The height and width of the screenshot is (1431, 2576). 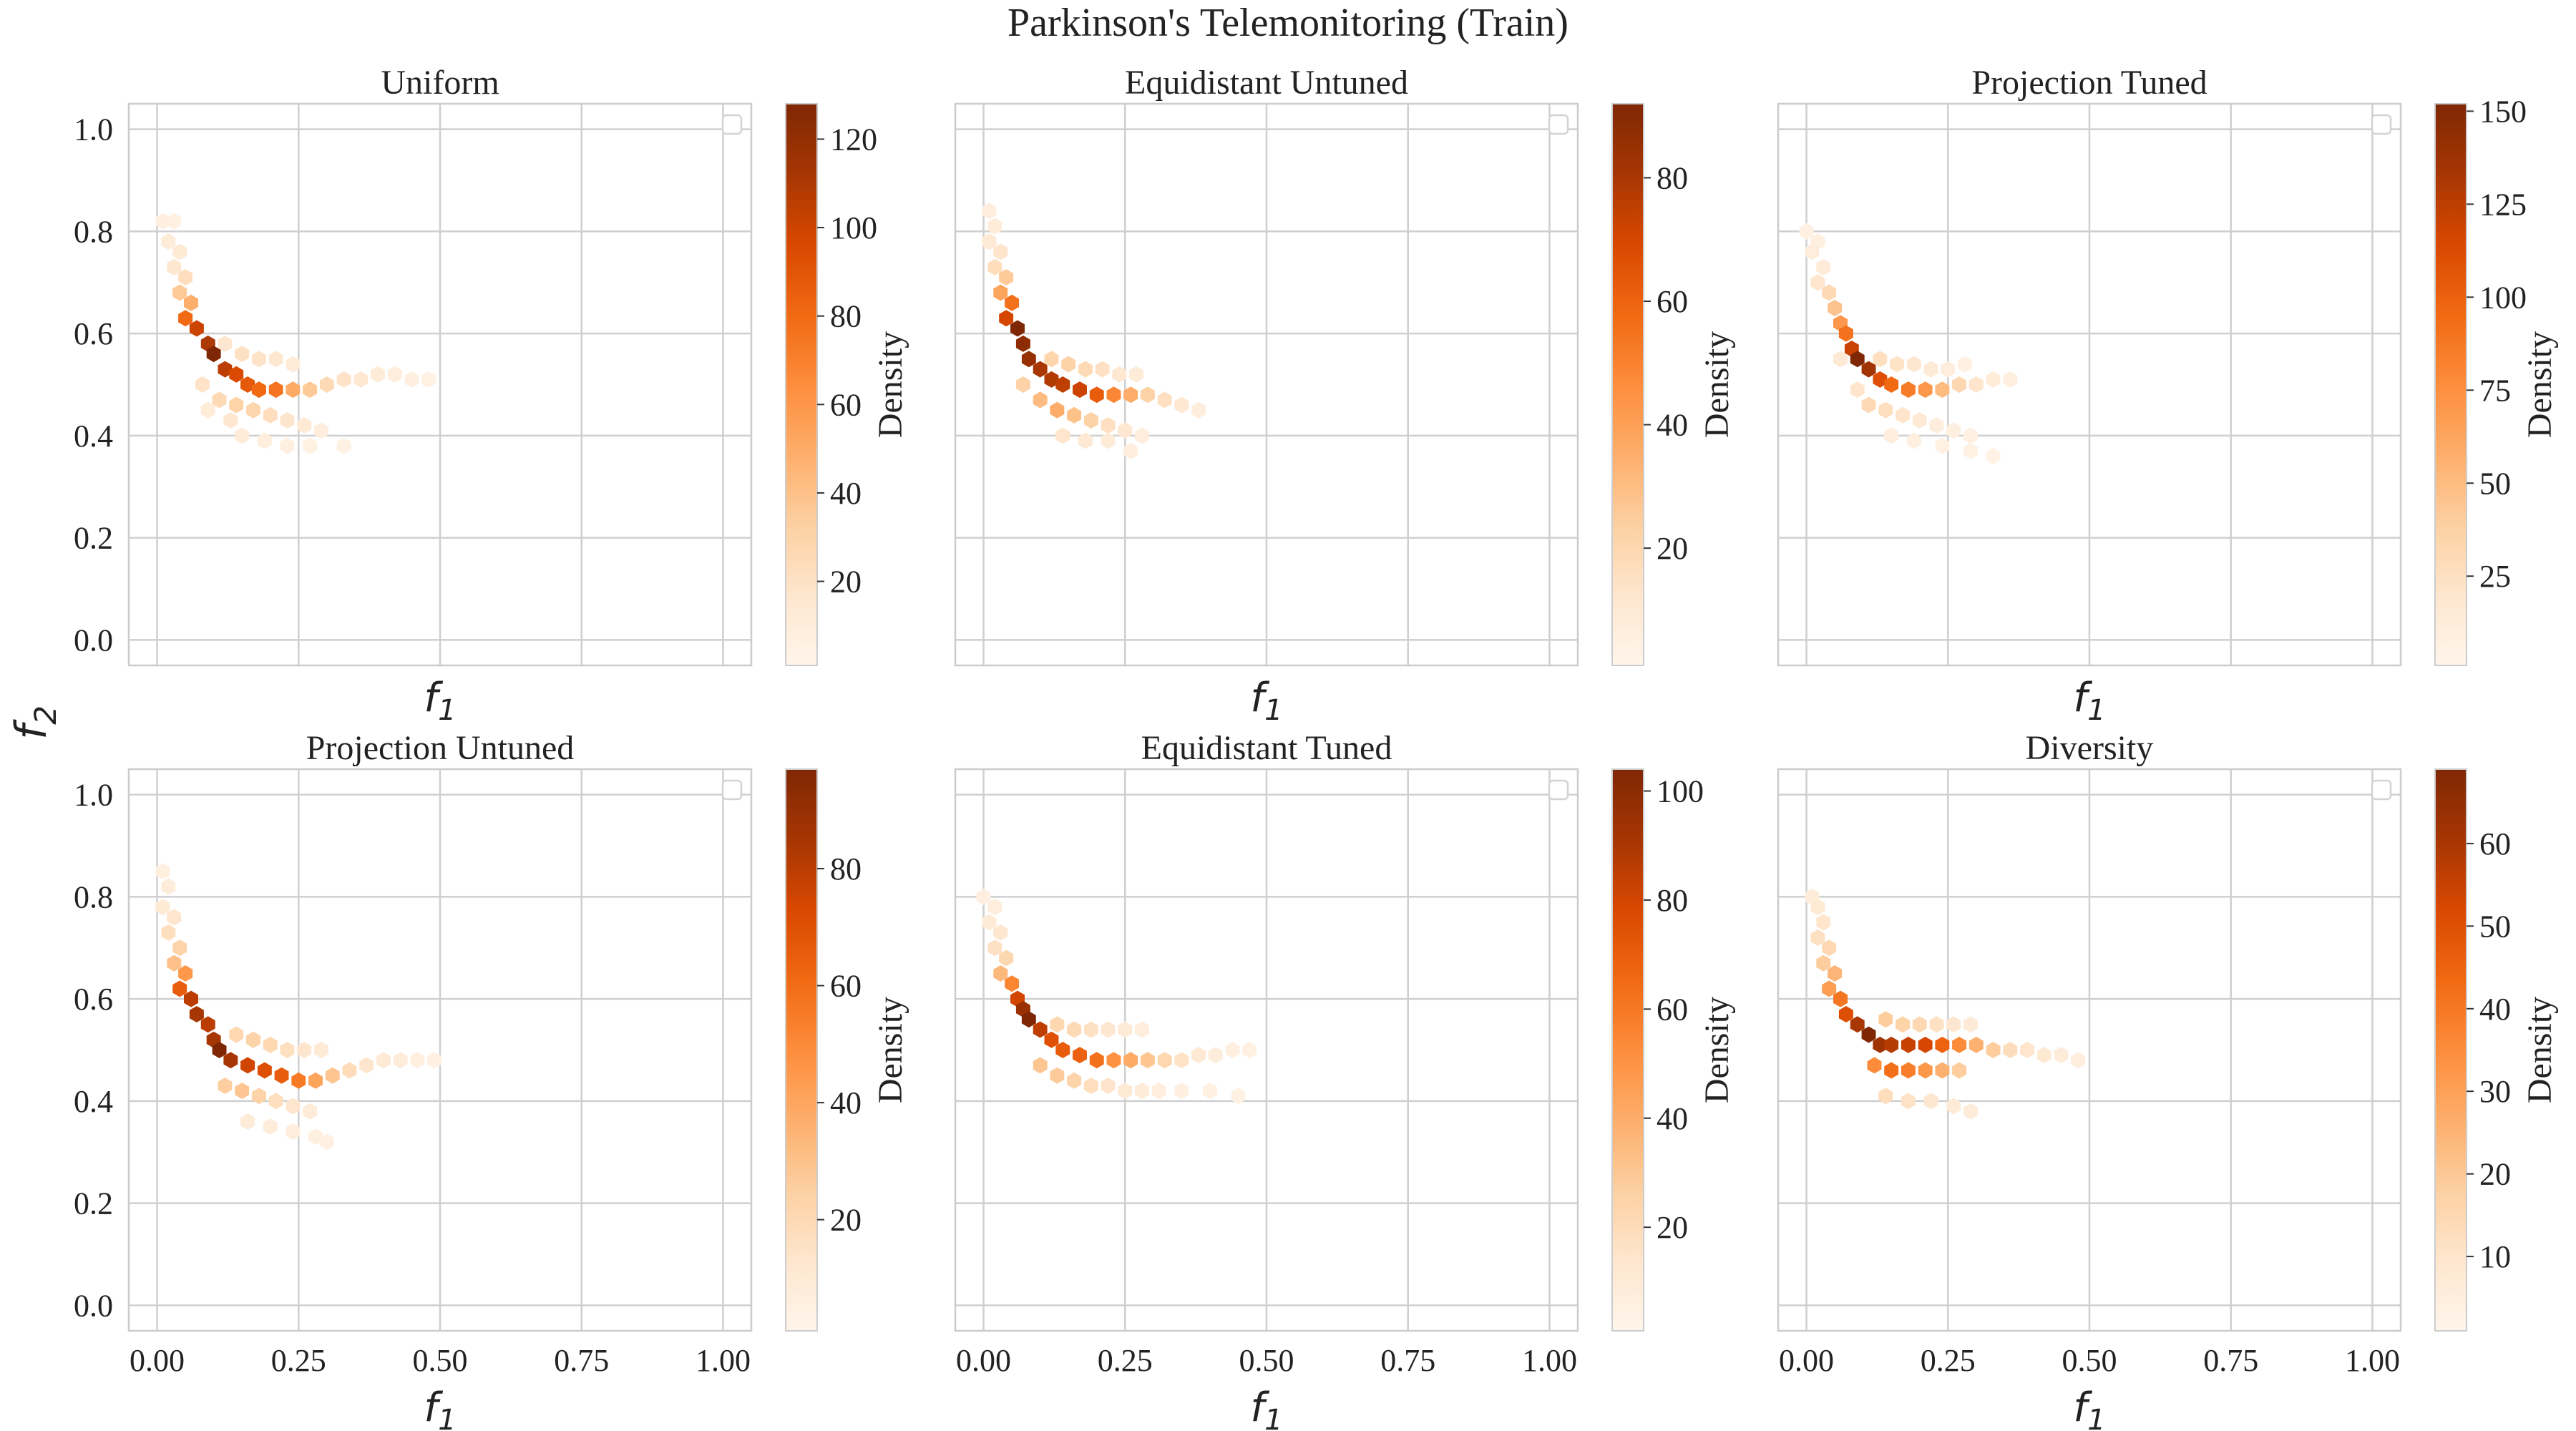 What do you see at coordinates (2495, 1256) in the screenshot?
I see `colorbar-tick-label: 10` at bounding box center [2495, 1256].